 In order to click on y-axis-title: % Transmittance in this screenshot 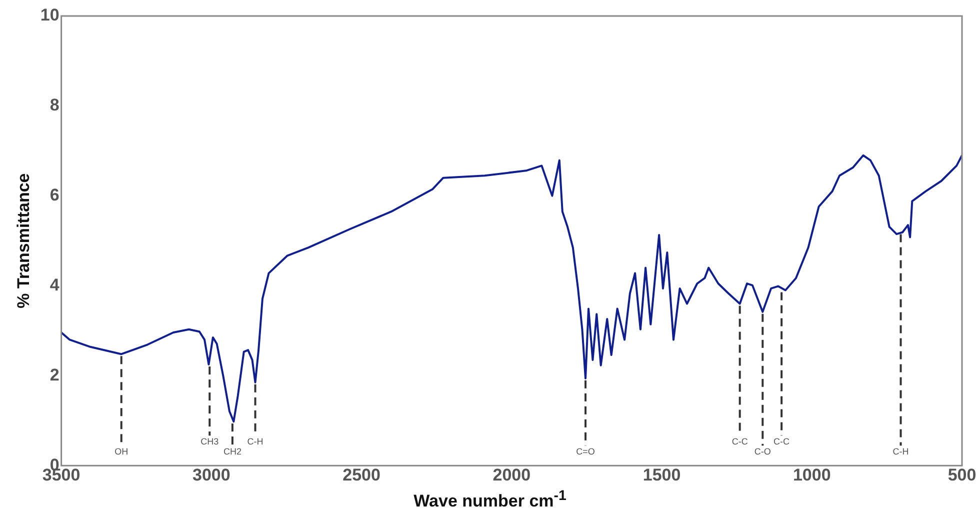, I will do `click(23, 240)`.